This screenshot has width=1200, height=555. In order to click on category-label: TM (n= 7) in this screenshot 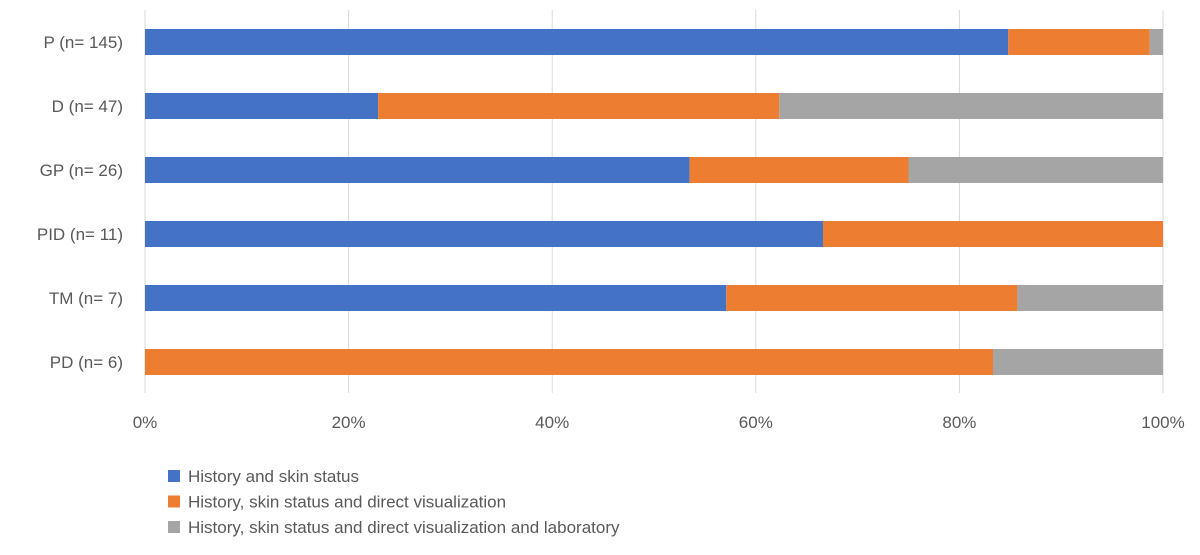, I will do `click(86, 298)`.